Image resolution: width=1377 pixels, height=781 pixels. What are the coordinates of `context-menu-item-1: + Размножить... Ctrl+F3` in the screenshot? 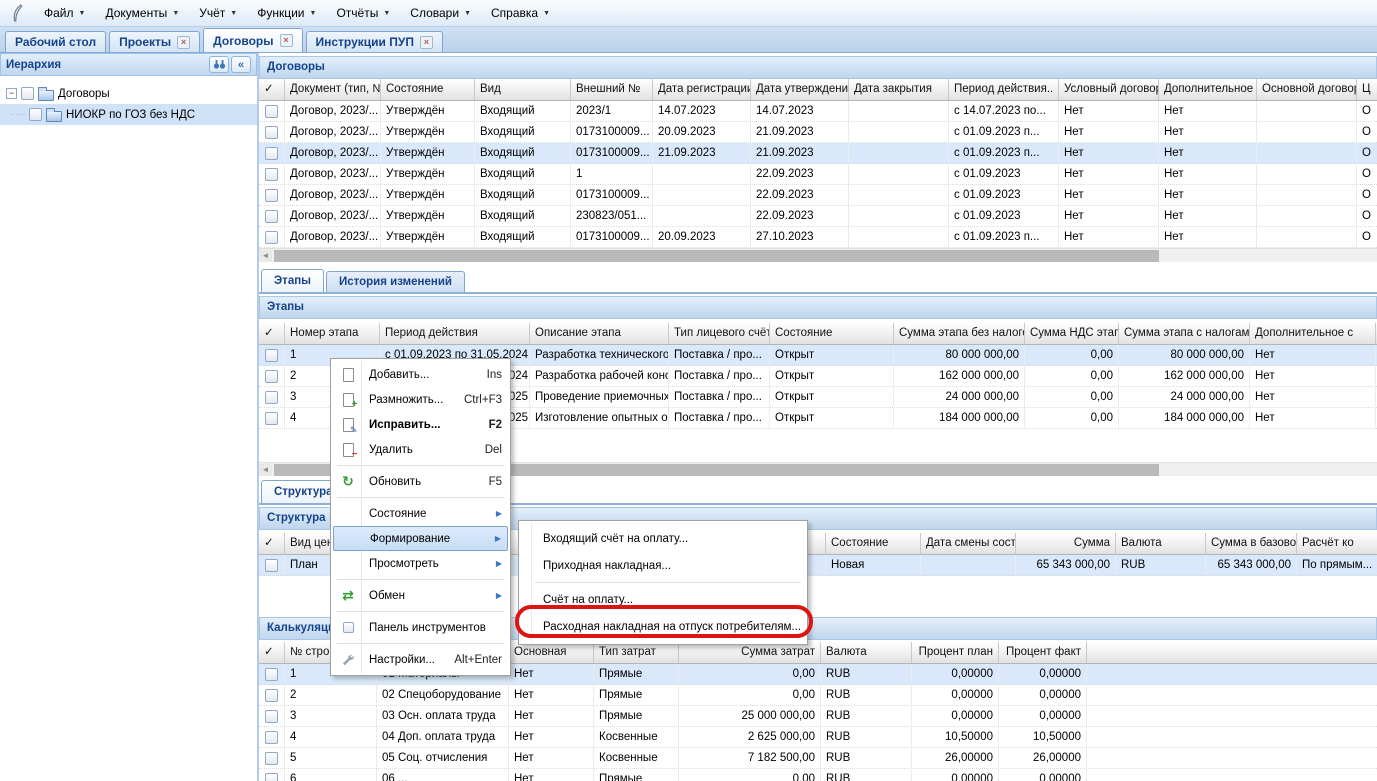 It's located at (420, 399).